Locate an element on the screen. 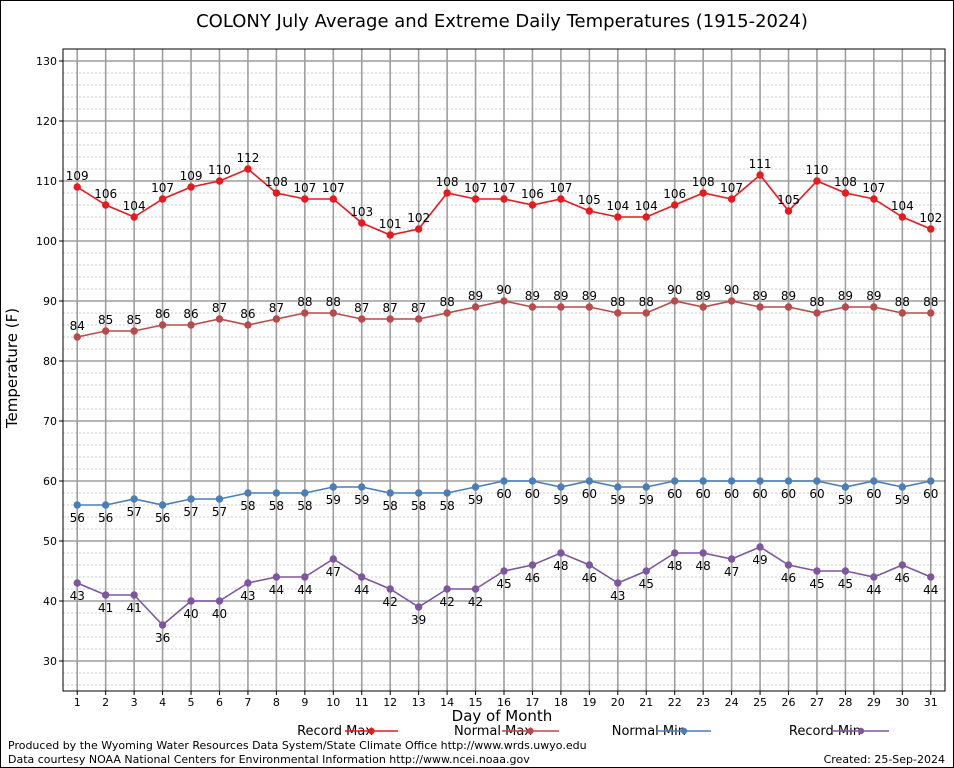  y-axis-label: Temperature (F) is located at coordinates (12, 368).